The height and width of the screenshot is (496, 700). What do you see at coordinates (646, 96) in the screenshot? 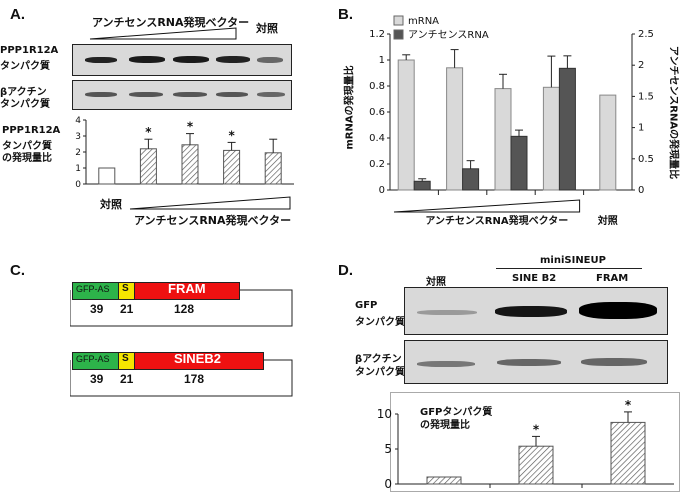
I see `right-y-tick-label: 1.5` at bounding box center [646, 96].